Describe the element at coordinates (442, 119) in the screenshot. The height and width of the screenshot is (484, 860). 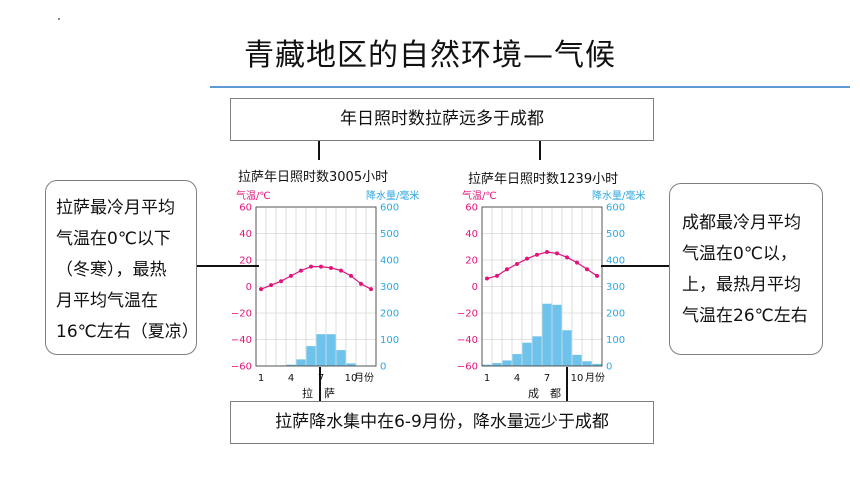
I see `sunshine-comparison-box: 年日照时数拉萨远多于成都` at that location.